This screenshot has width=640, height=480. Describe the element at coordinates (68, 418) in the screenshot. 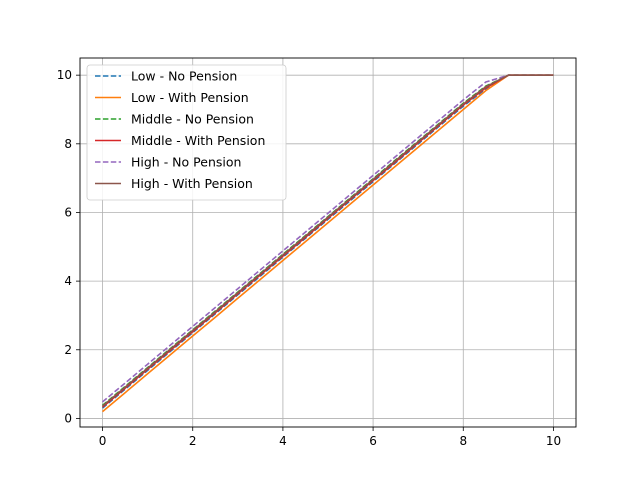

I see `y-tick-label: 0` at that location.